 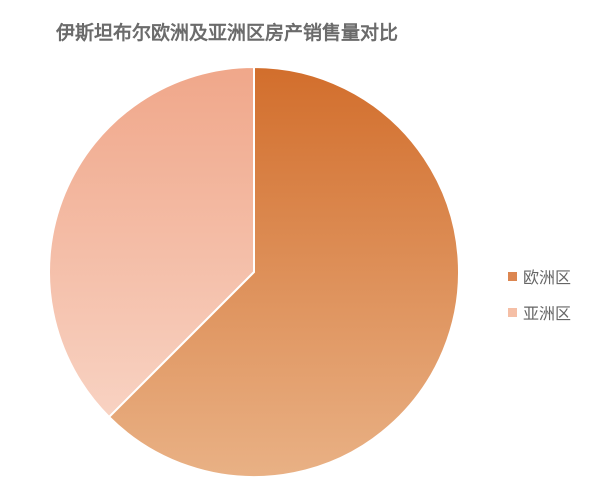 I want to click on legend-label: 欧洲区, so click(x=547, y=277).